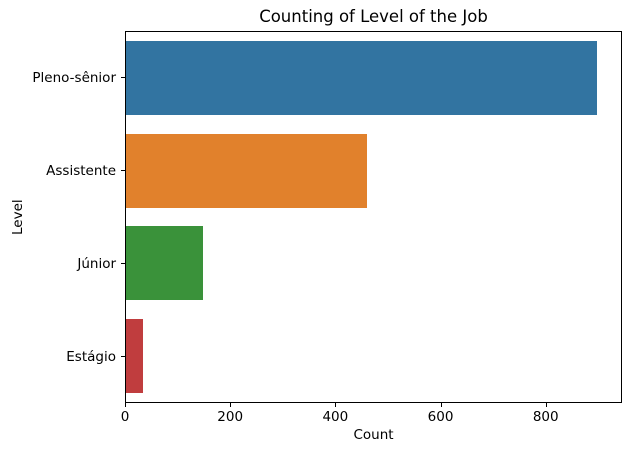  Describe the element at coordinates (74, 77) in the screenshot. I see `y-tick-label: Pleno-sênior` at that location.